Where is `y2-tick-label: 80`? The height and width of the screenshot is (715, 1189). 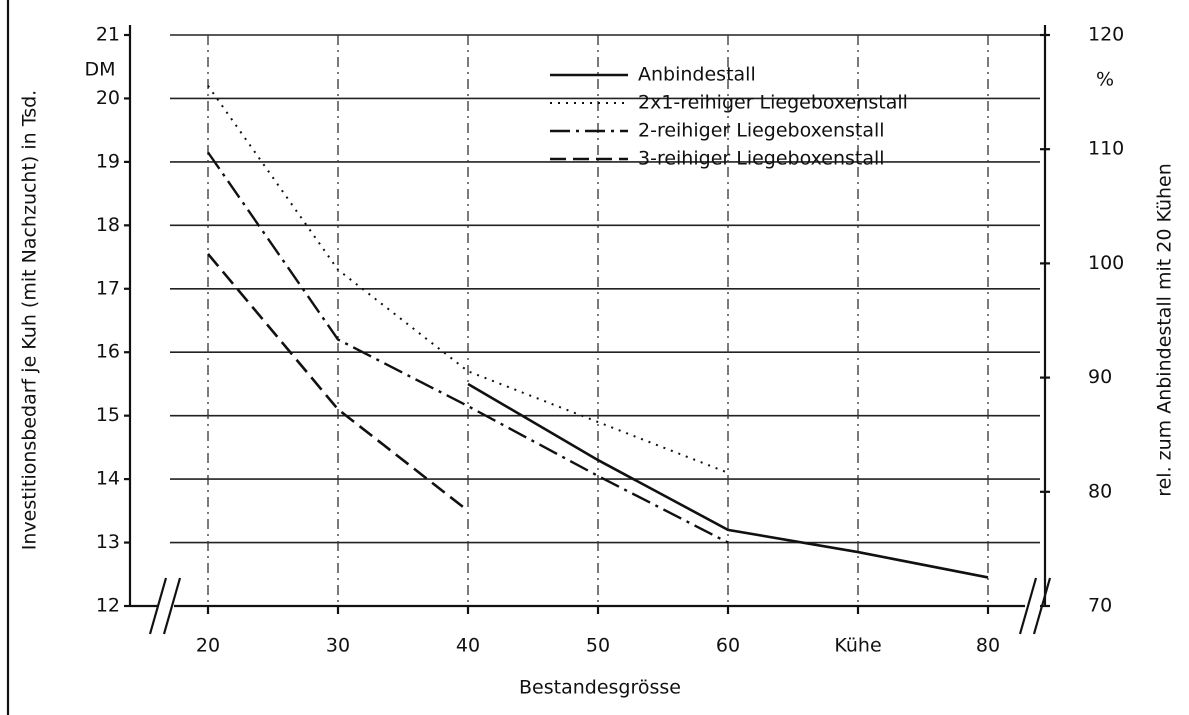 y2-tick-label: 80 is located at coordinates (1100, 491).